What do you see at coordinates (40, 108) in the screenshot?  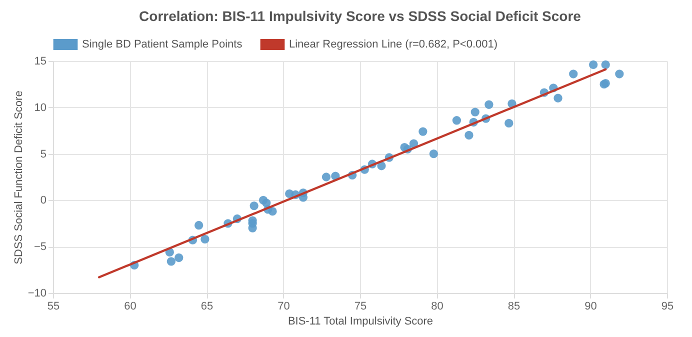 I see `y-tick-label: 10` at bounding box center [40, 108].